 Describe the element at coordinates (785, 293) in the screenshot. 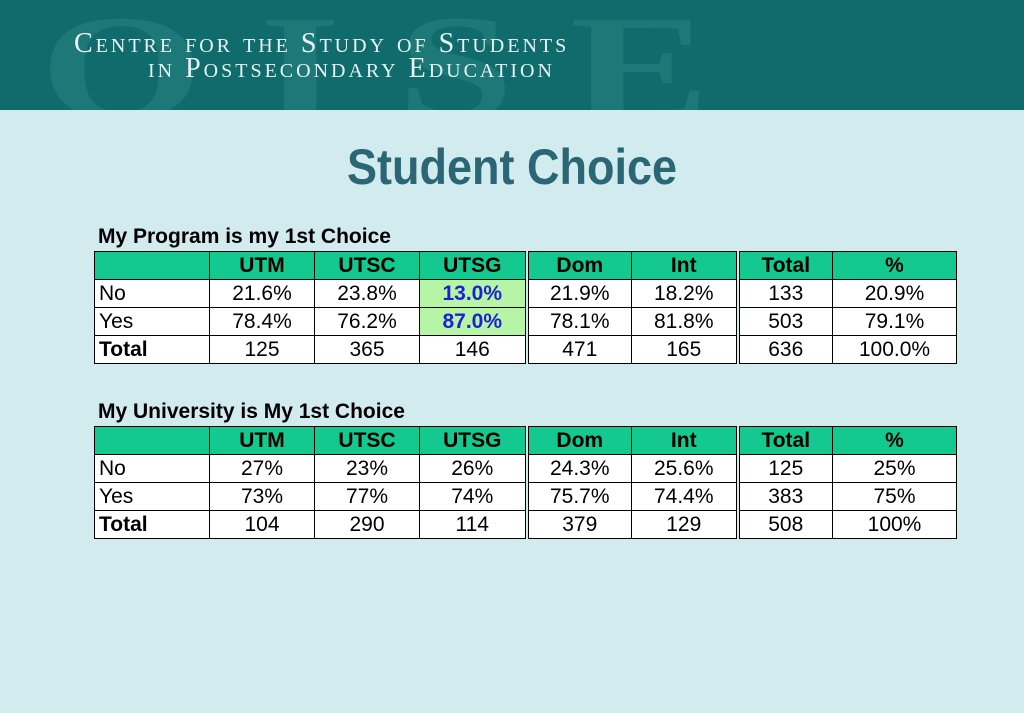

I see `table-cell: 133` at that location.